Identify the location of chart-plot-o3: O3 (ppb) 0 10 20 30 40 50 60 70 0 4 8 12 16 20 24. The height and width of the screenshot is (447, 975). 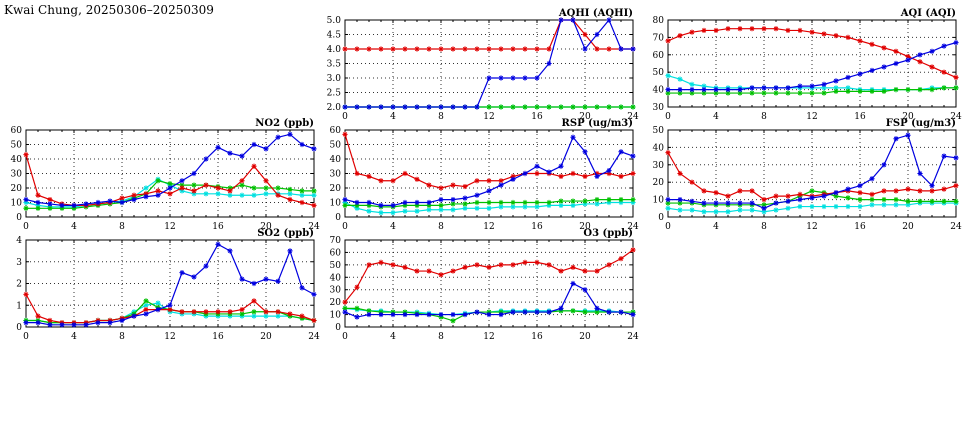
(484, 285).